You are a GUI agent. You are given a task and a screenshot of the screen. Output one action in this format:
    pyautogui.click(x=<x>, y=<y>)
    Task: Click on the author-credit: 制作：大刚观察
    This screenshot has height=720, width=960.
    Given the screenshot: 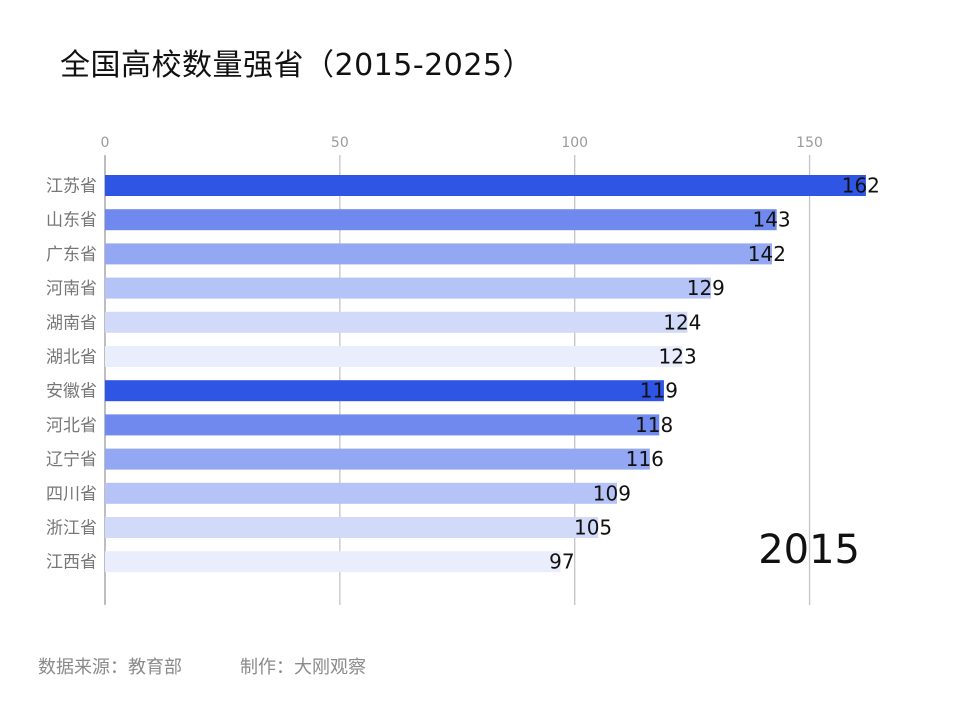 What is the action you would take?
    pyautogui.click(x=303, y=667)
    